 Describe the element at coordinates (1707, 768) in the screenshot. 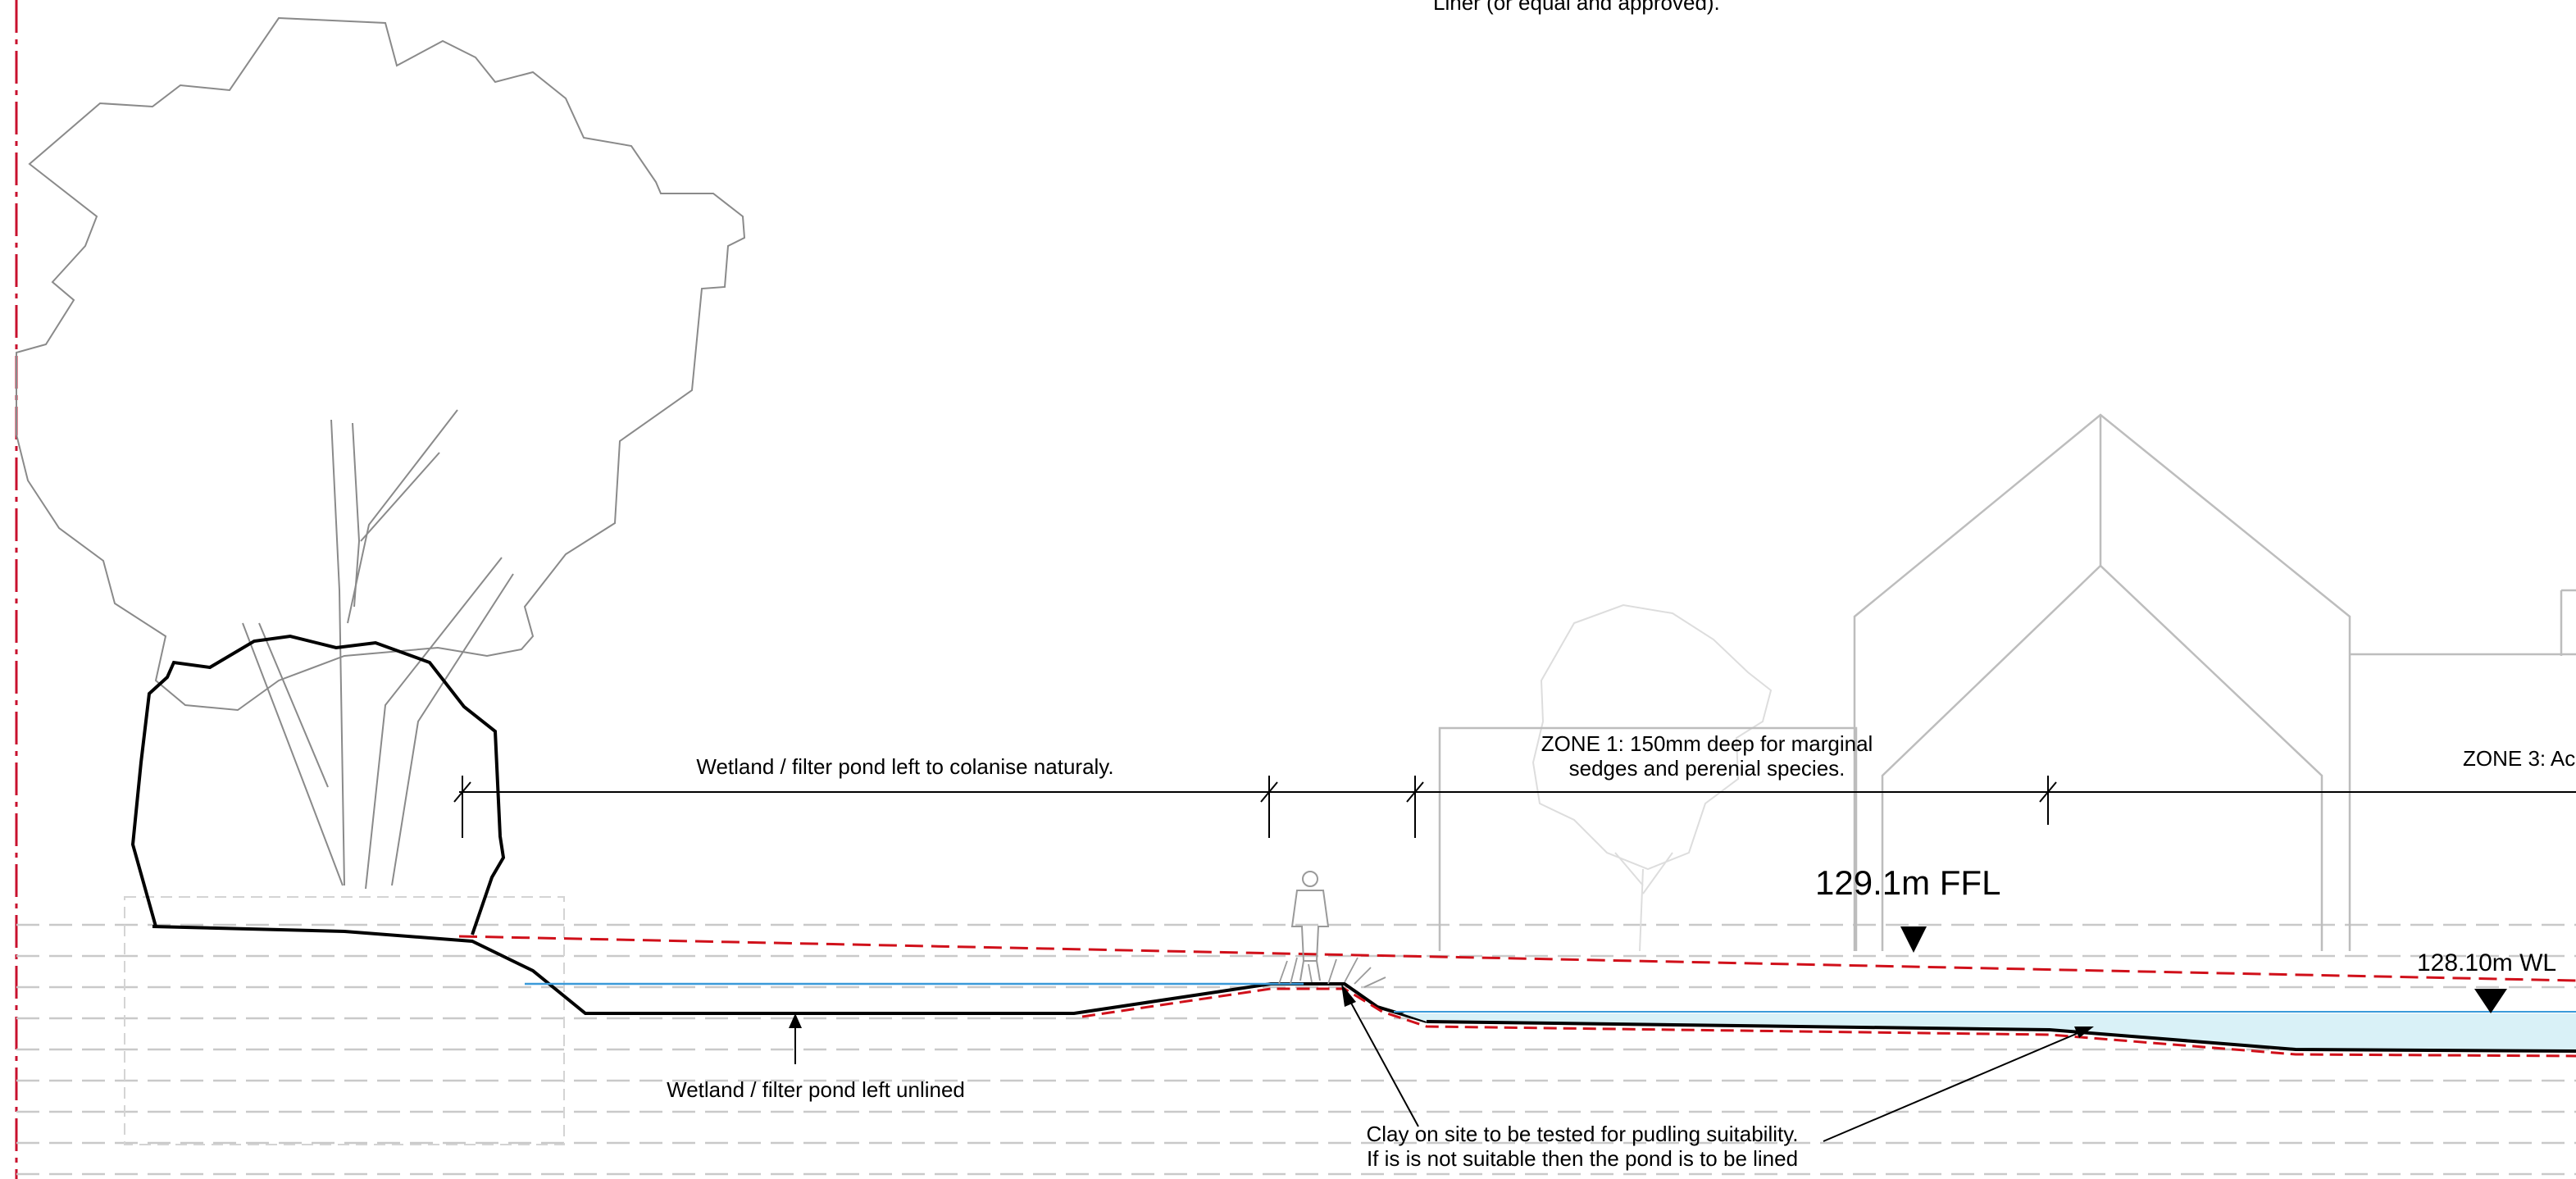

I see `zone1-label-line2: sedges and perenial species.` at that location.